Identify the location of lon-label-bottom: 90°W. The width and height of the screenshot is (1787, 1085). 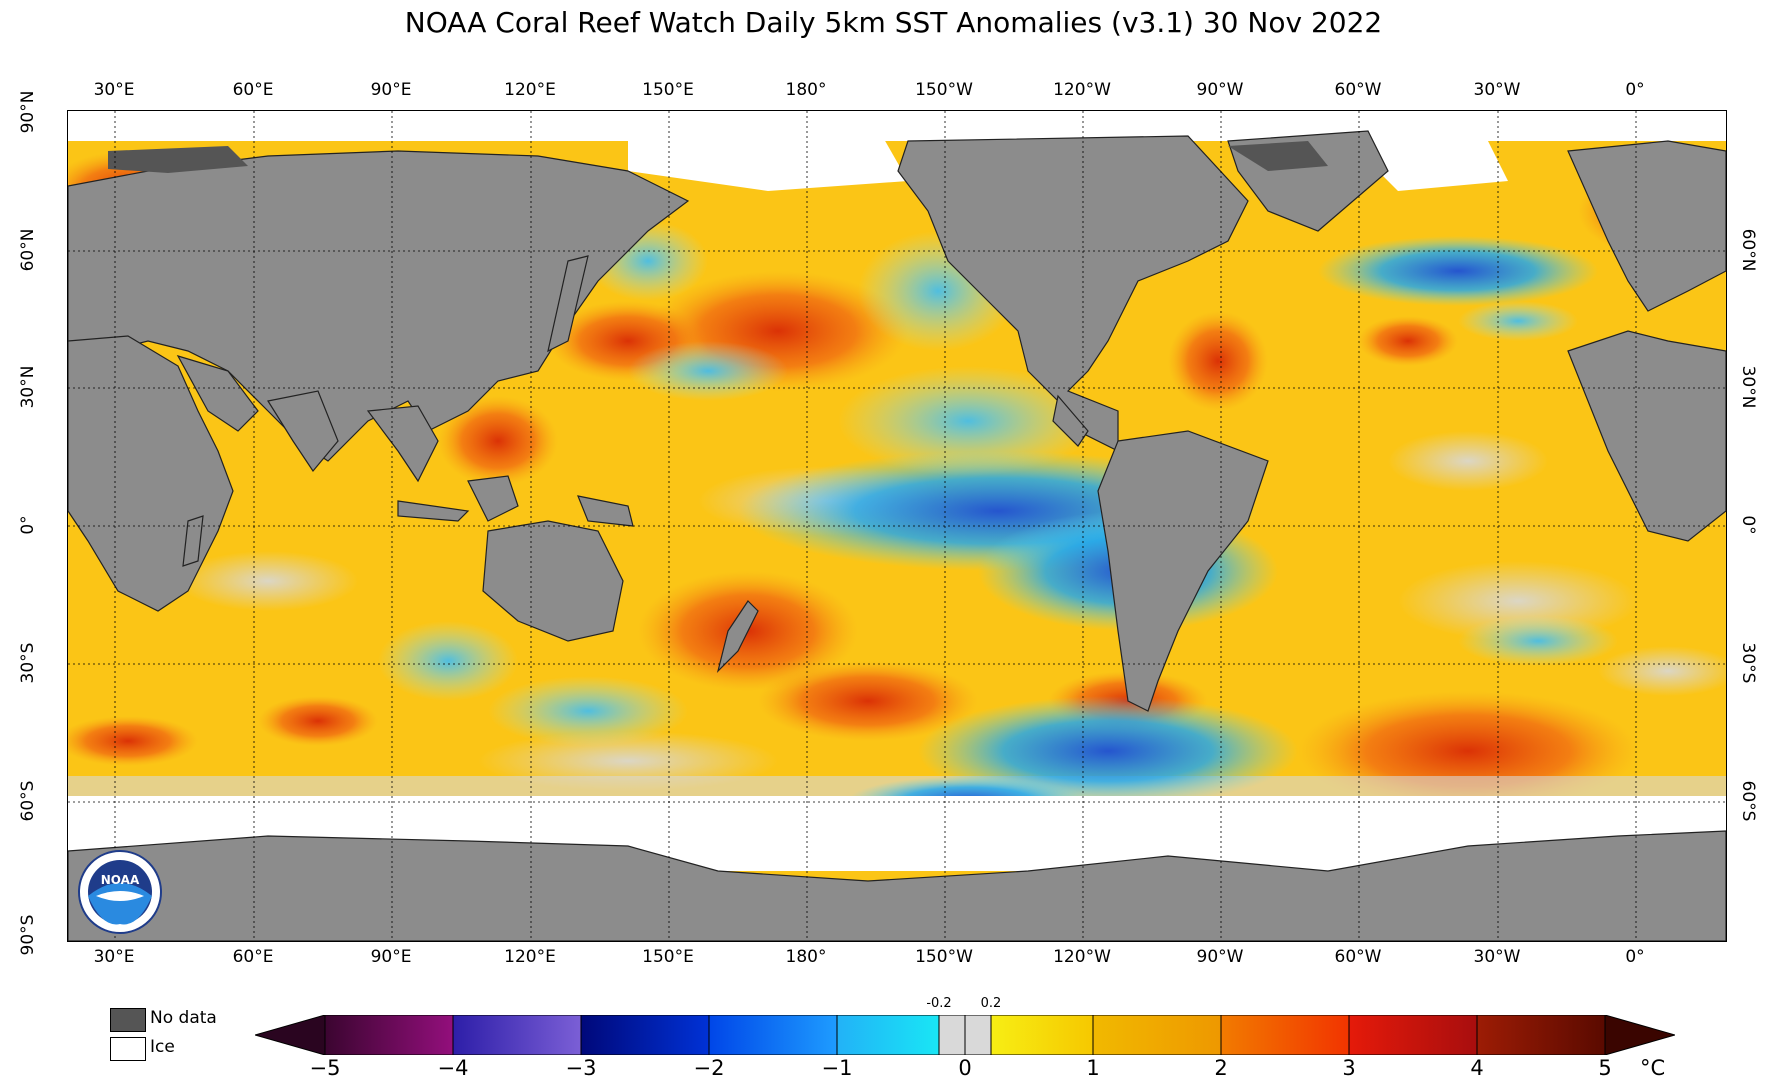
(1220, 957).